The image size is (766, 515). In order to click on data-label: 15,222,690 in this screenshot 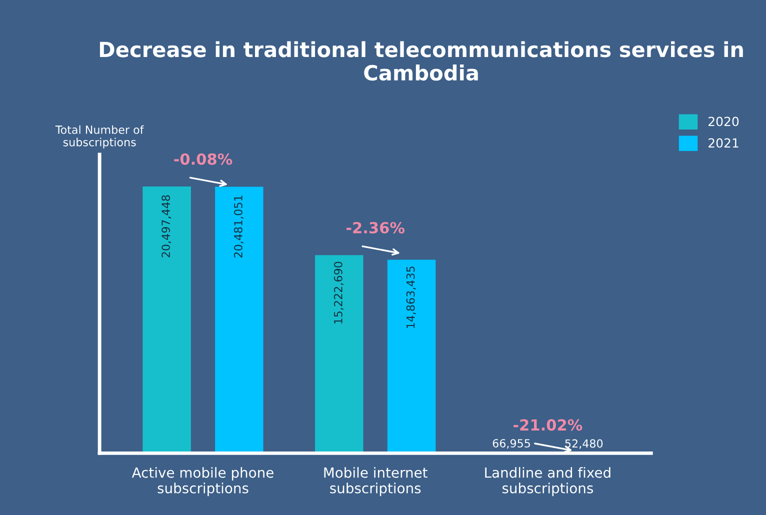, I will do `click(339, 293)`.